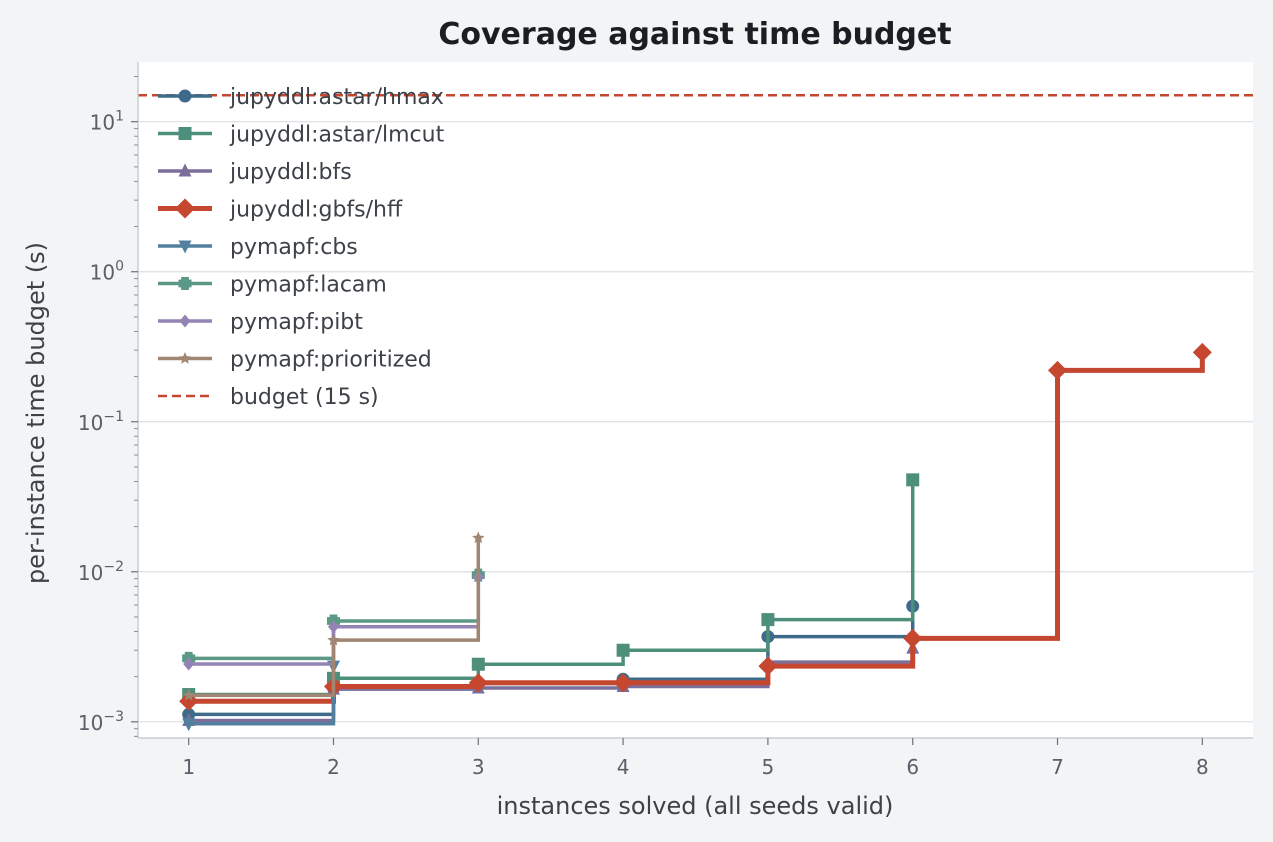 The width and height of the screenshot is (1273, 842). What do you see at coordinates (333, 767) in the screenshot?
I see `x-tick-label: 2` at bounding box center [333, 767].